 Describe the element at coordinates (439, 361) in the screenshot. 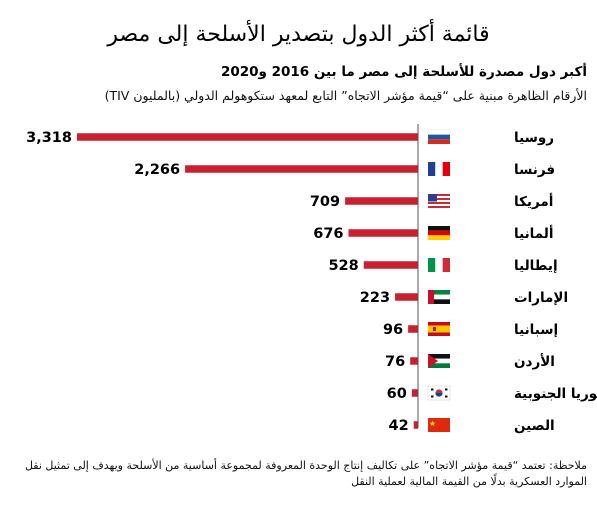

I see `flag-jordan-icon` at that location.